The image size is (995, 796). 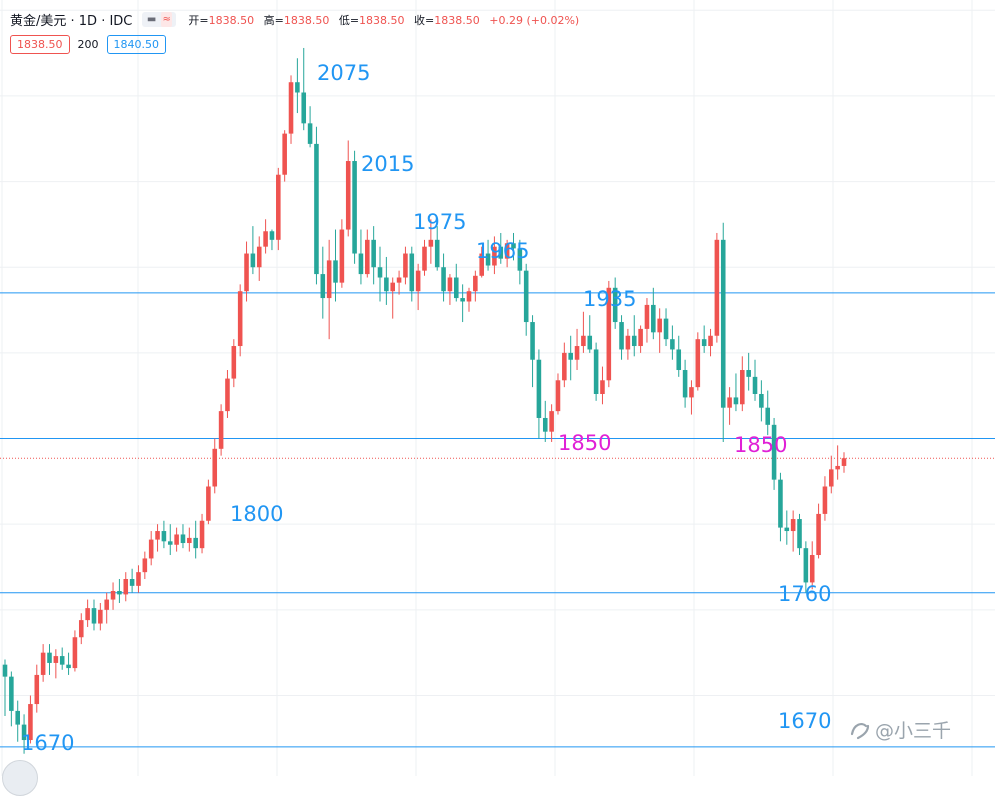 What do you see at coordinates (344, 73) in the screenshot?
I see `annotation-2075: 2075` at bounding box center [344, 73].